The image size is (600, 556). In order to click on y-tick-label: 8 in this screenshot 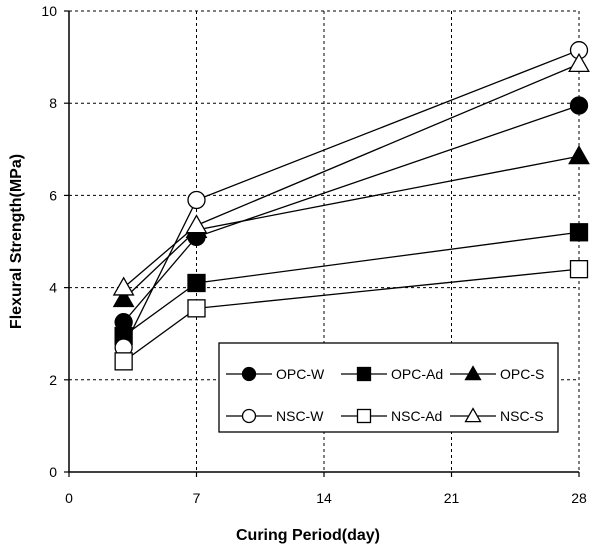, I will do `click(53, 103)`.